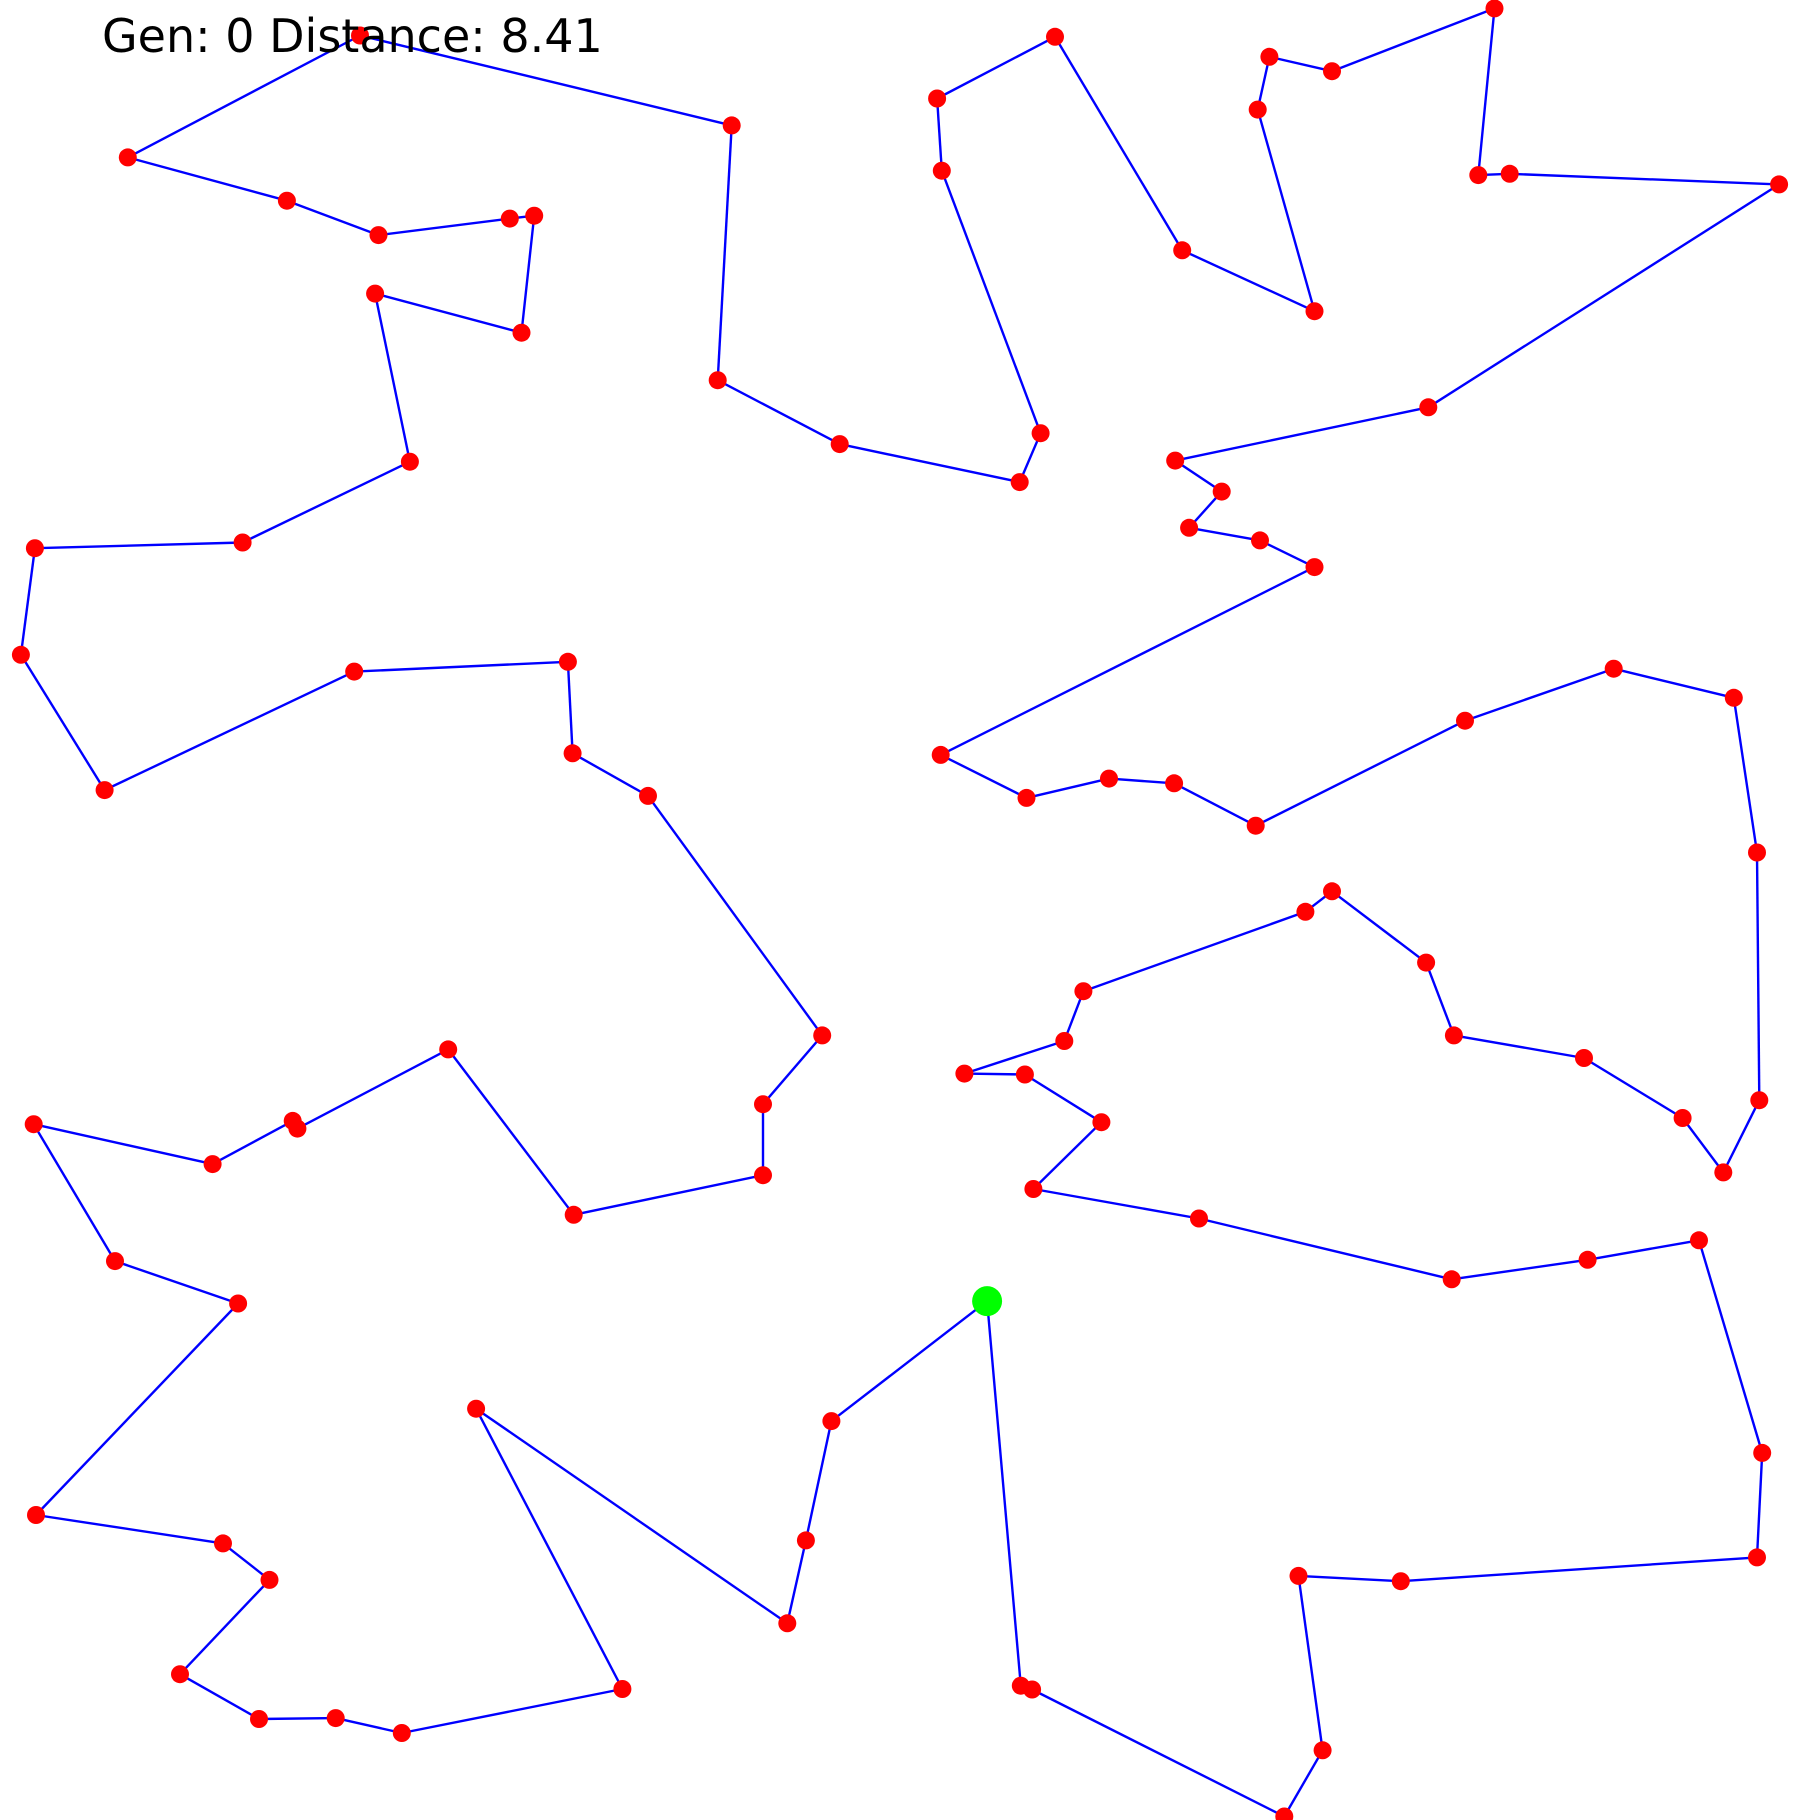  I want to click on distance-value: 8.41, so click(551, 36).